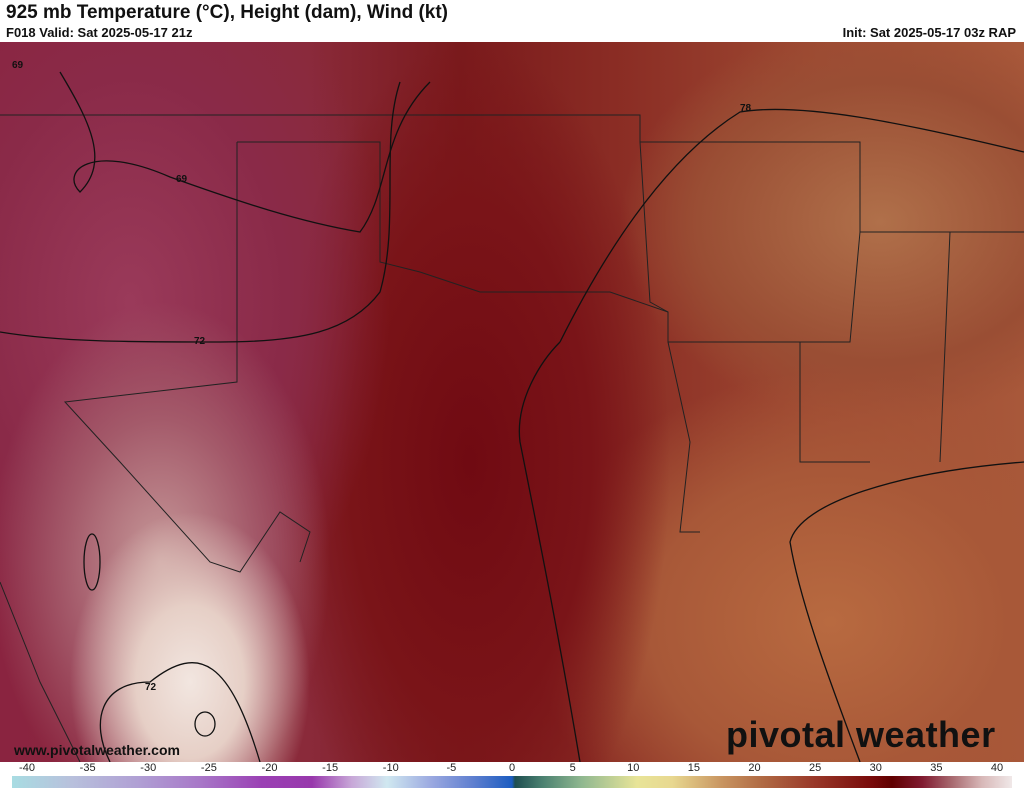  I want to click on colorbar-tick-label: -10, so click(390, 768).